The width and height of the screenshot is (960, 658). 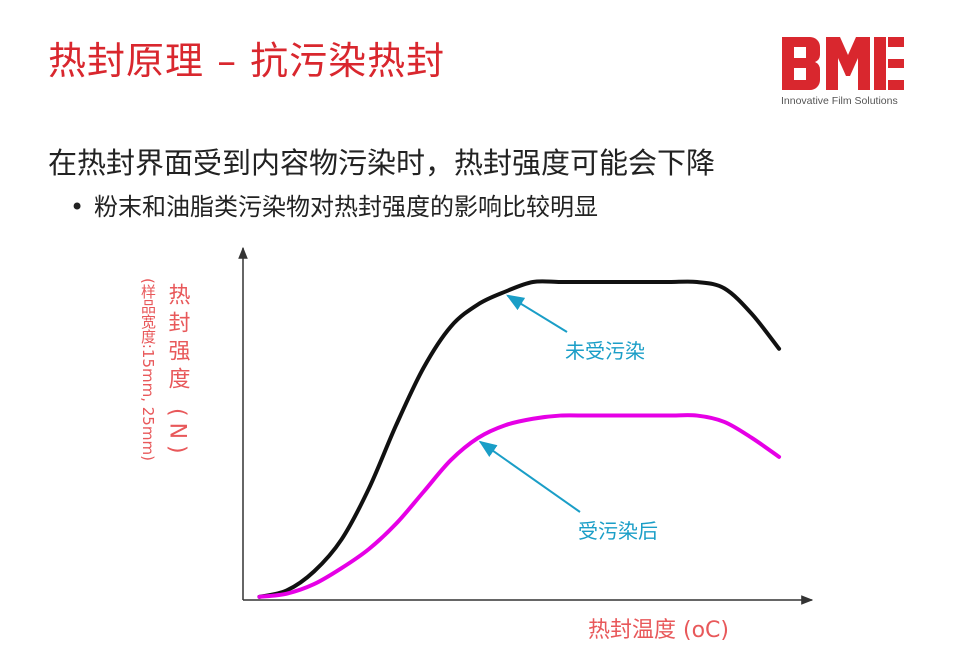 I want to click on bullet-text: 粉末和油脂类污染物对热封强度的影响比较明显, so click(x=346, y=207).